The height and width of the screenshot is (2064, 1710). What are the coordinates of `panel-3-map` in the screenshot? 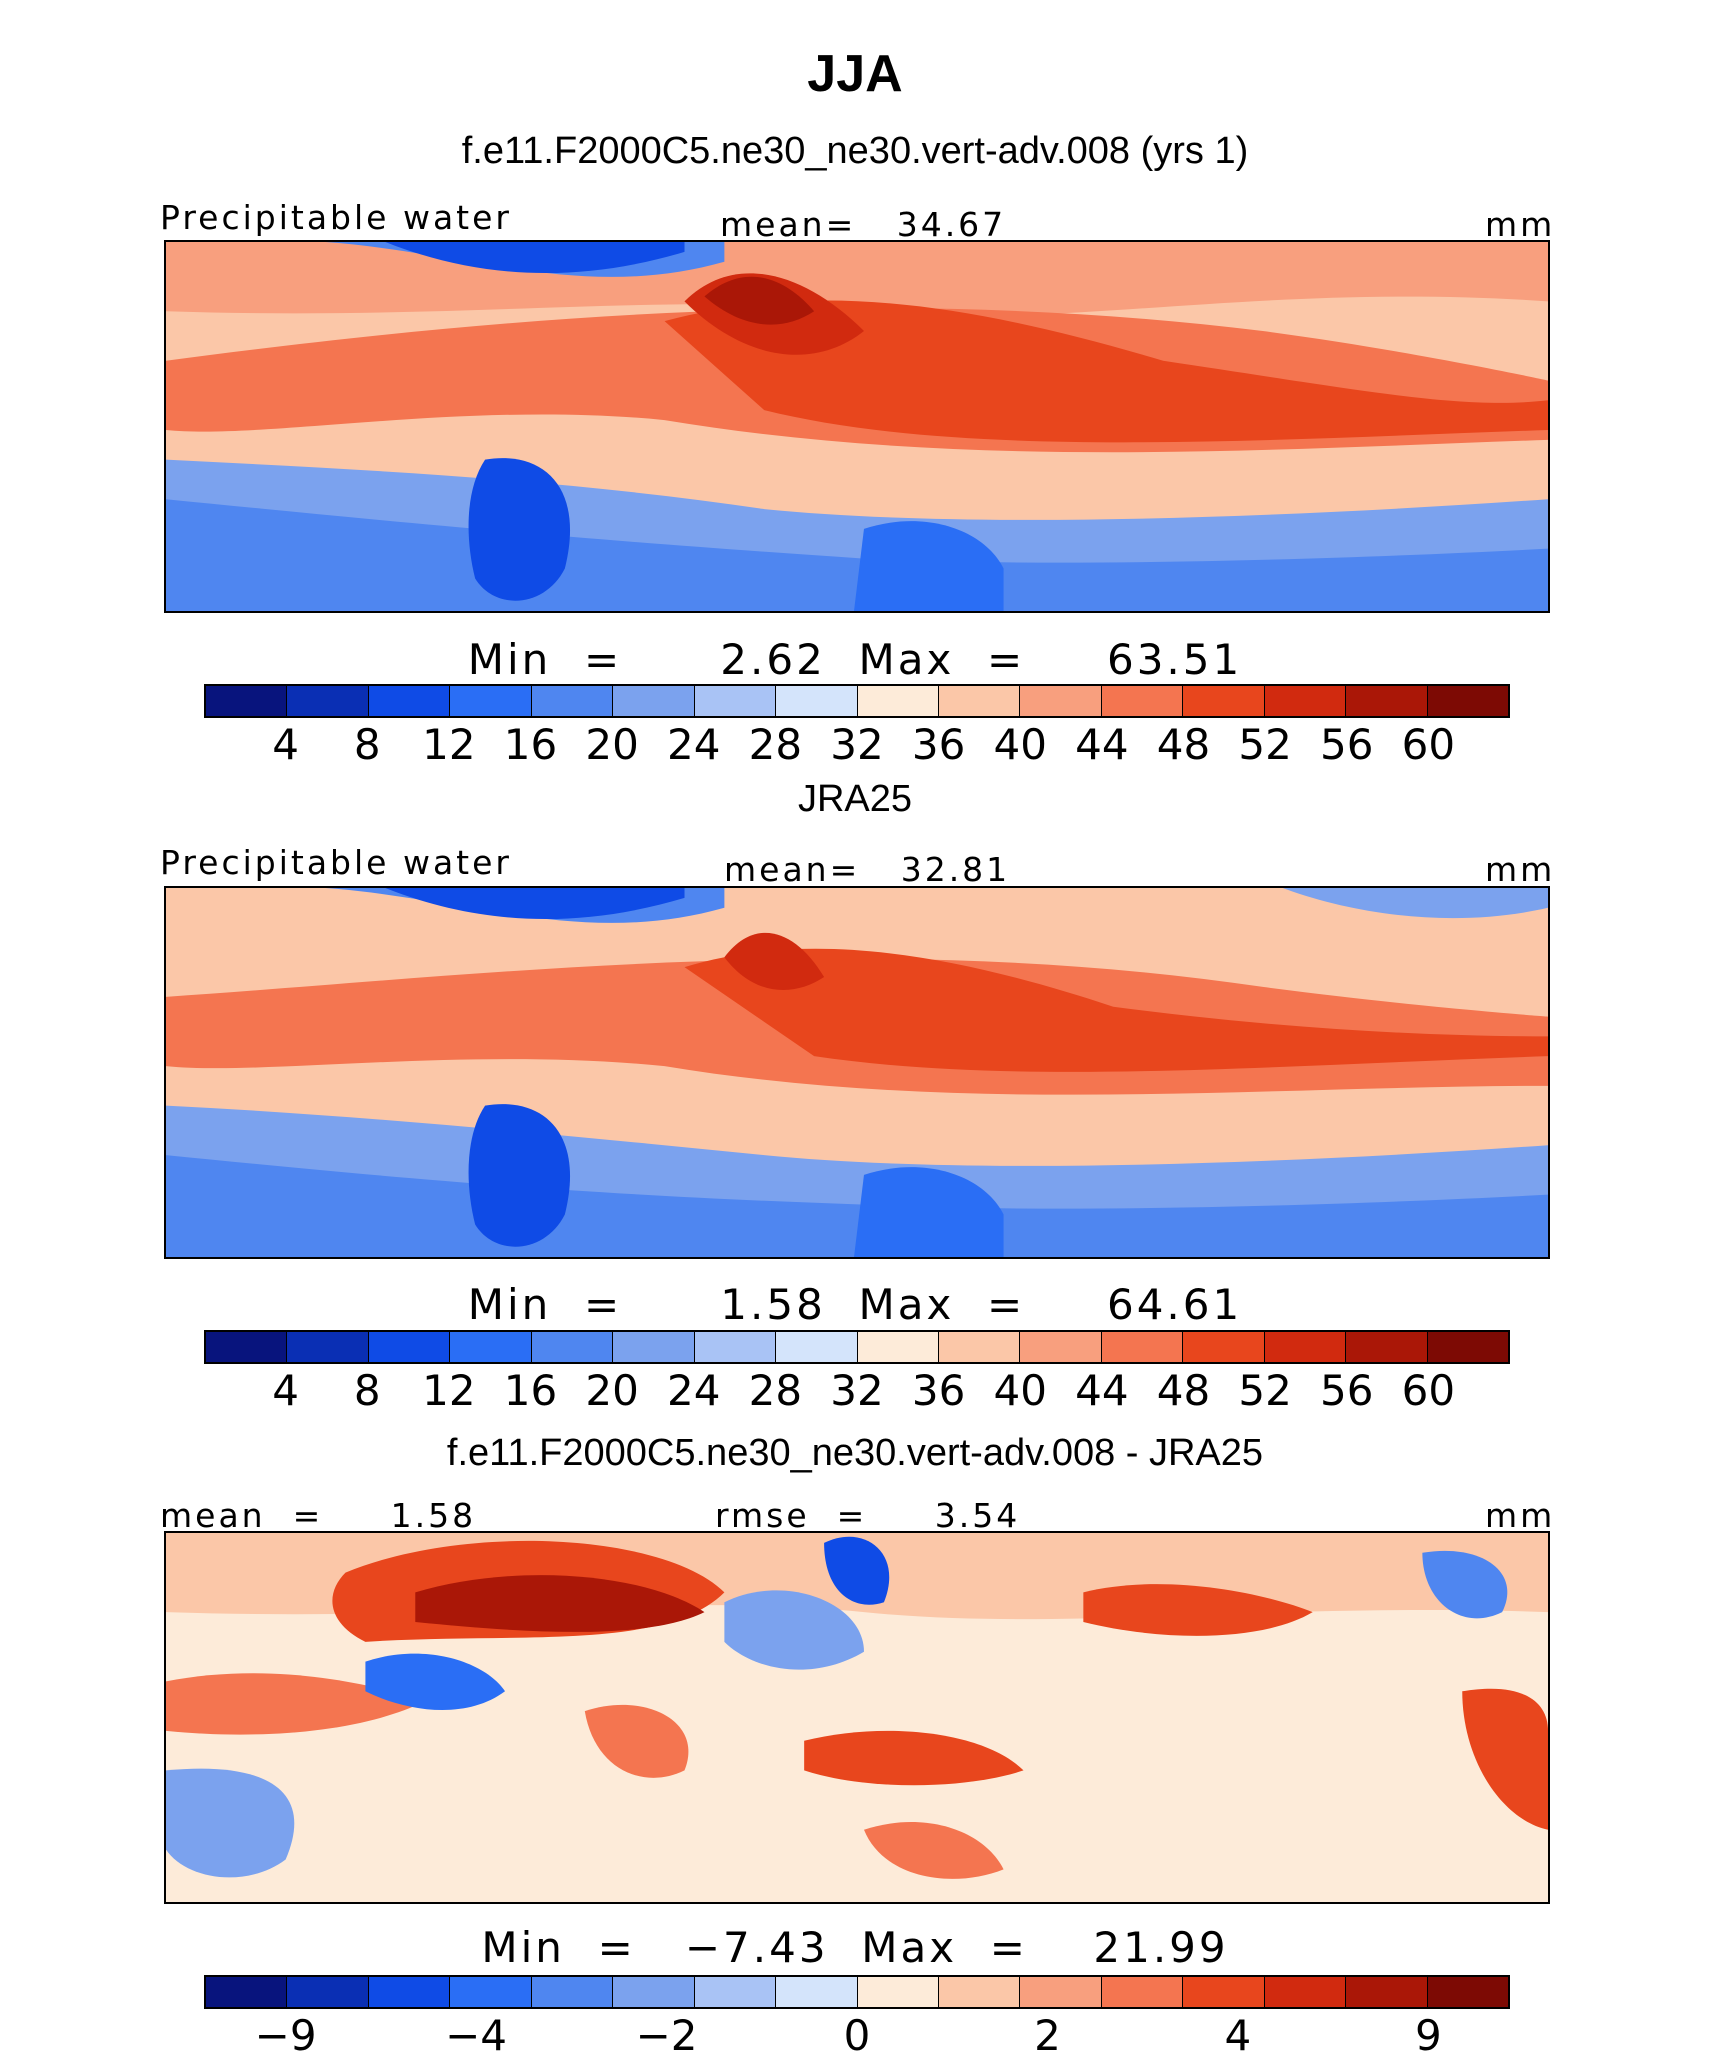 It's located at (857, 1717).